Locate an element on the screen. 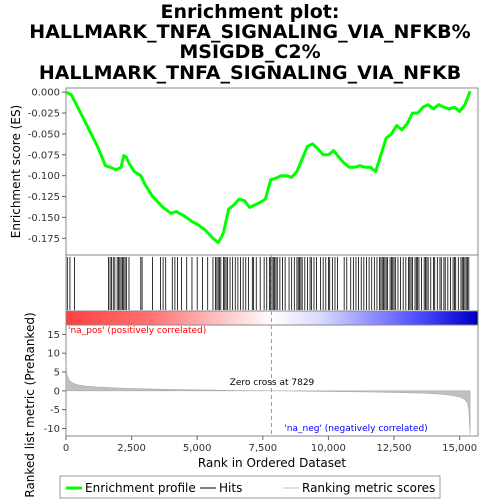 The height and width of the screenshot is (500, 500). y-axis-label: Ranked list metric (PreRanked) is located at coordinates (30, 404).